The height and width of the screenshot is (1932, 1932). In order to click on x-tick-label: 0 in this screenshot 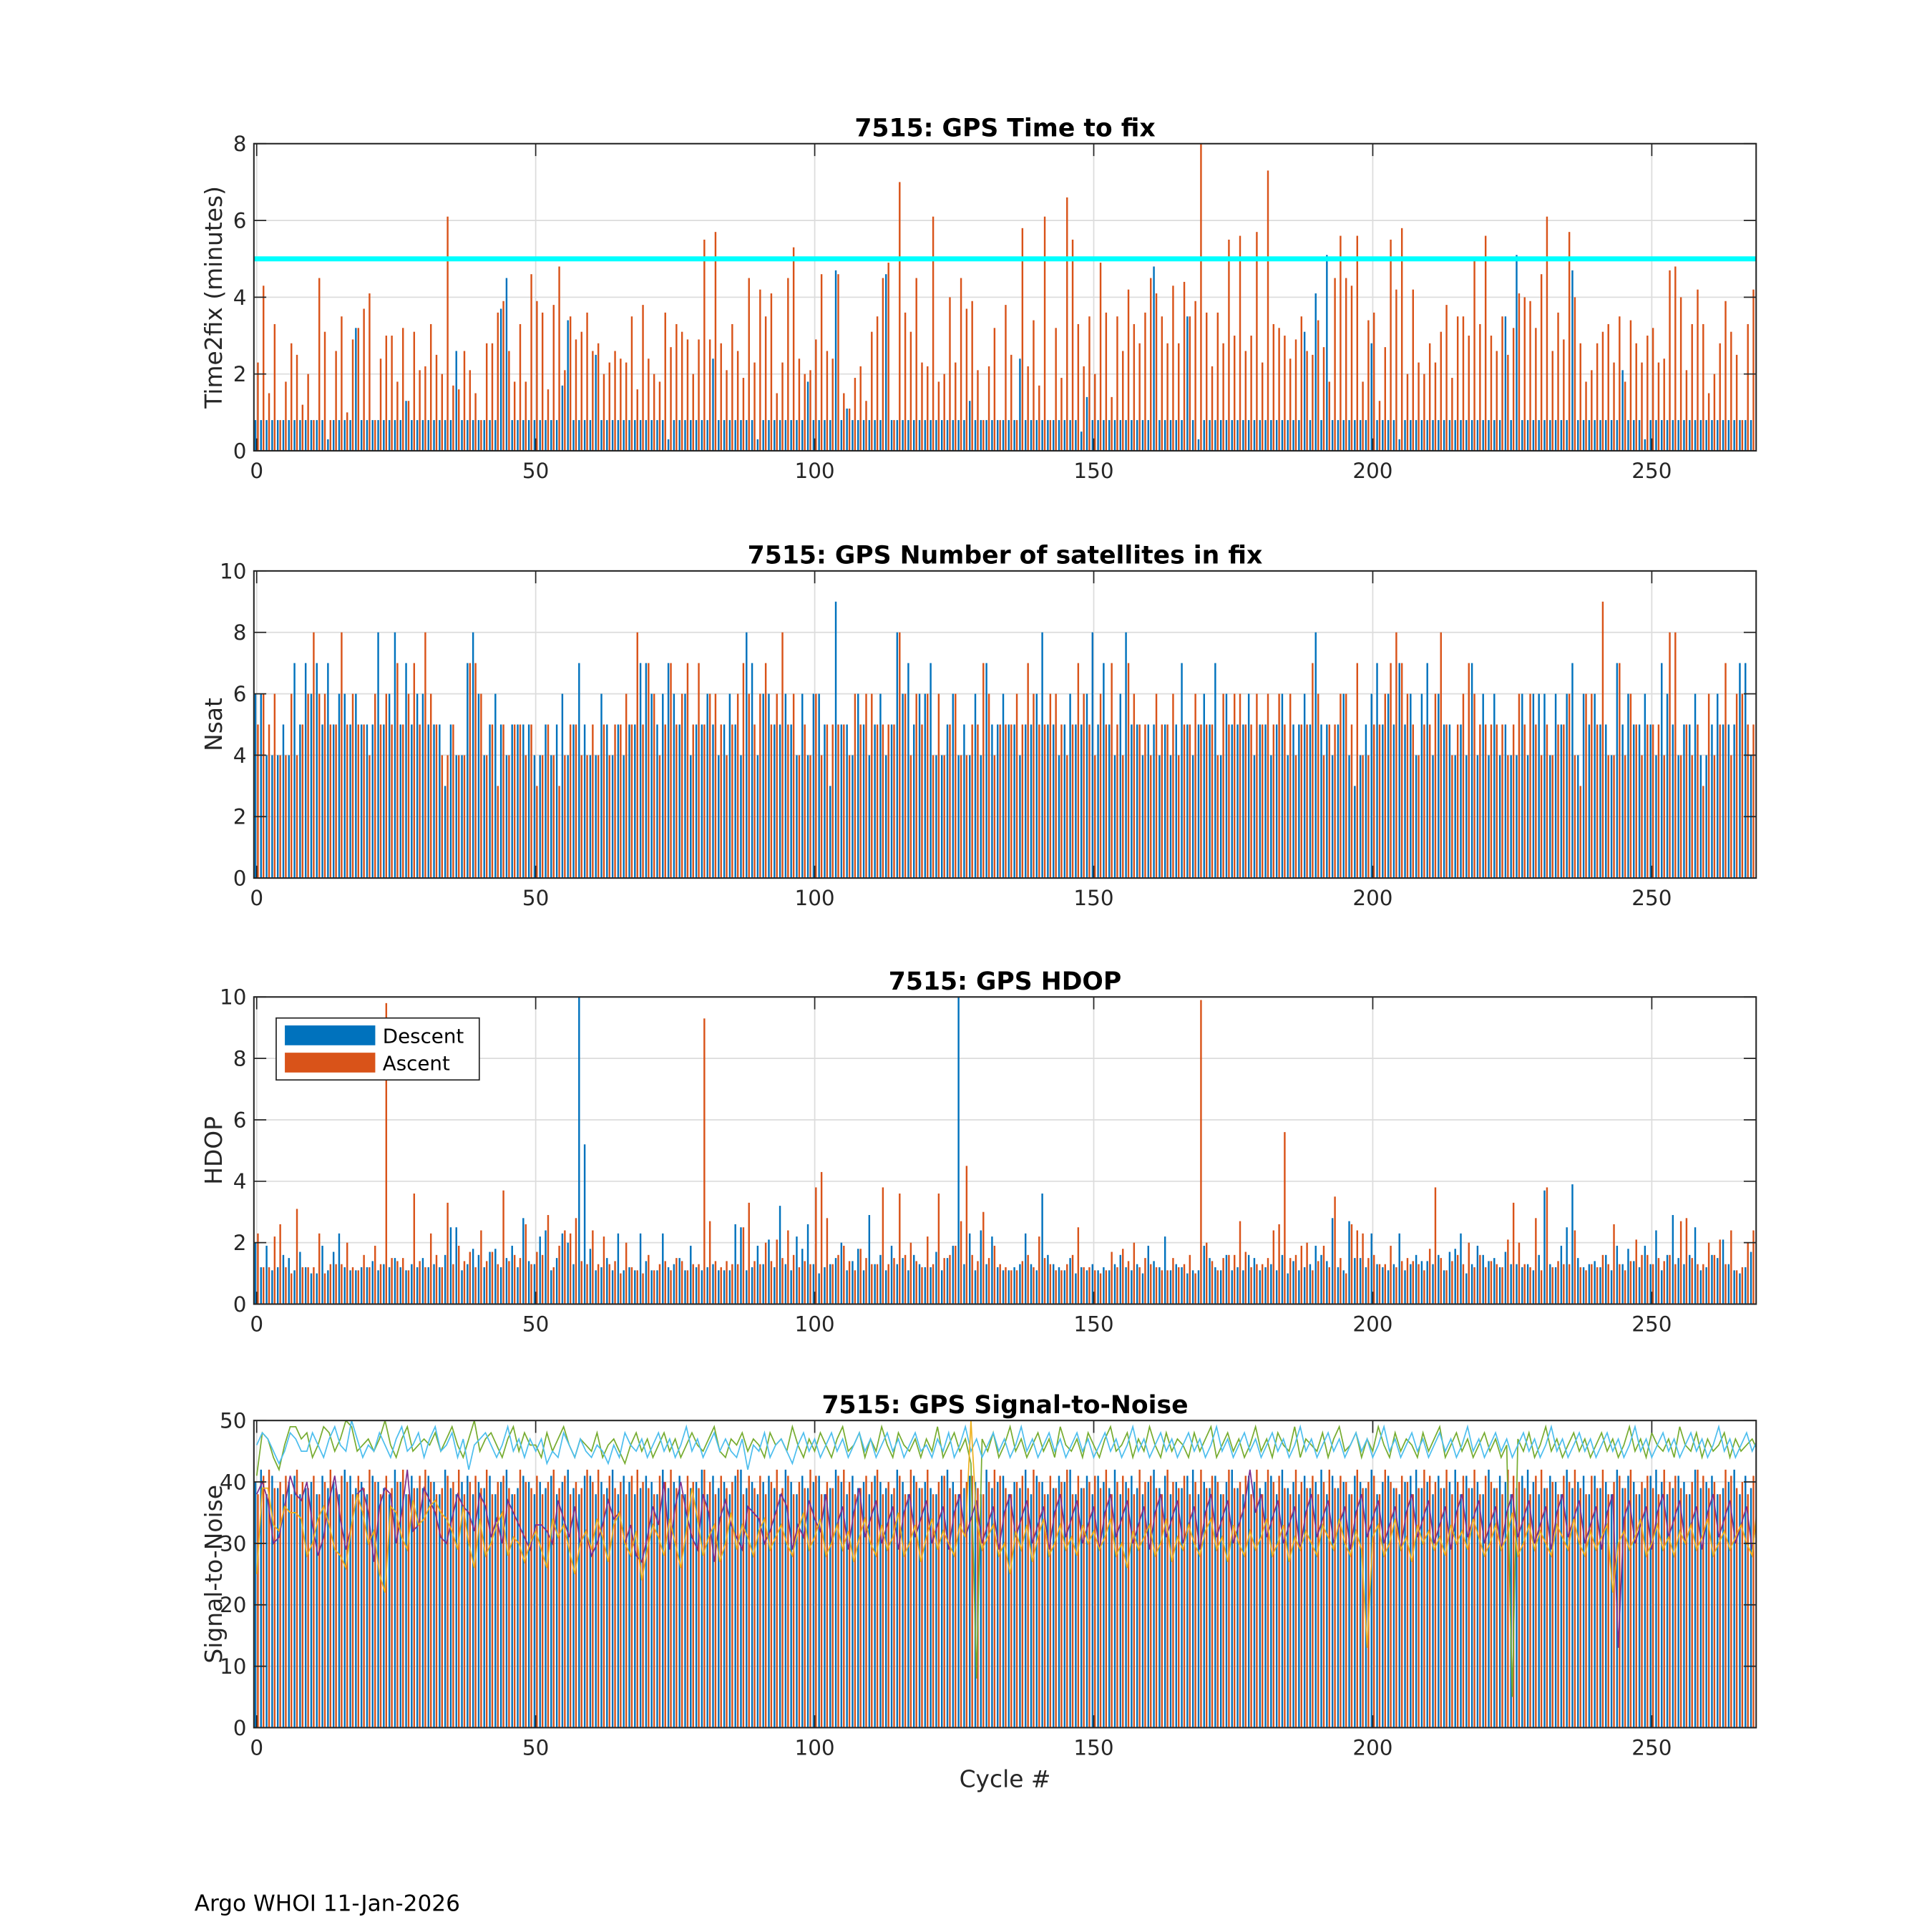, I will do `click(256, 471)`.